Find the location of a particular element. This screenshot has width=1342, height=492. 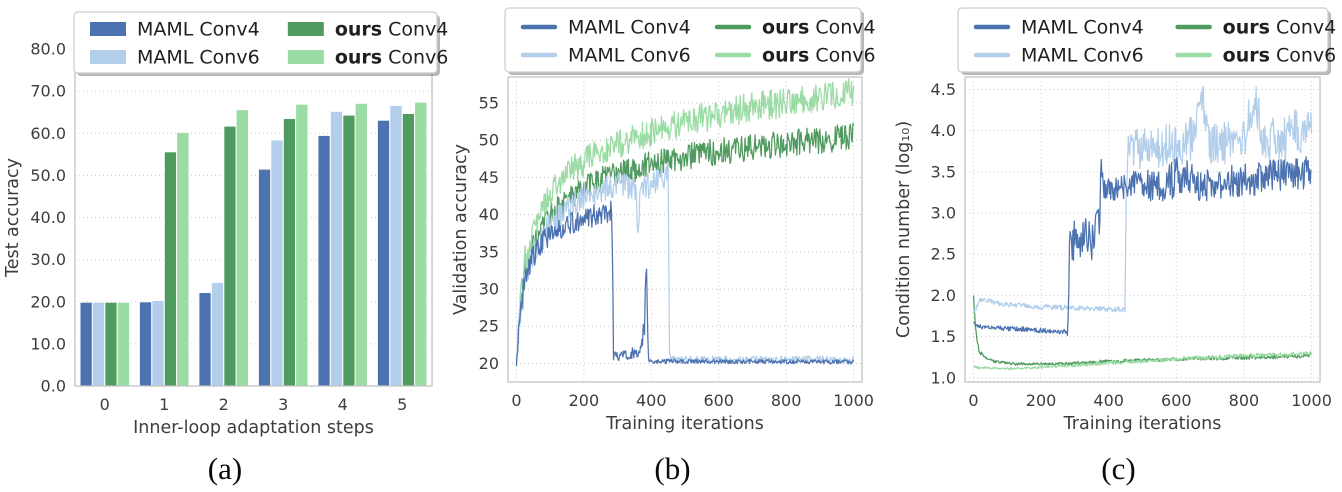

svg-text: 70.0 is located at coordinates (48, 91).